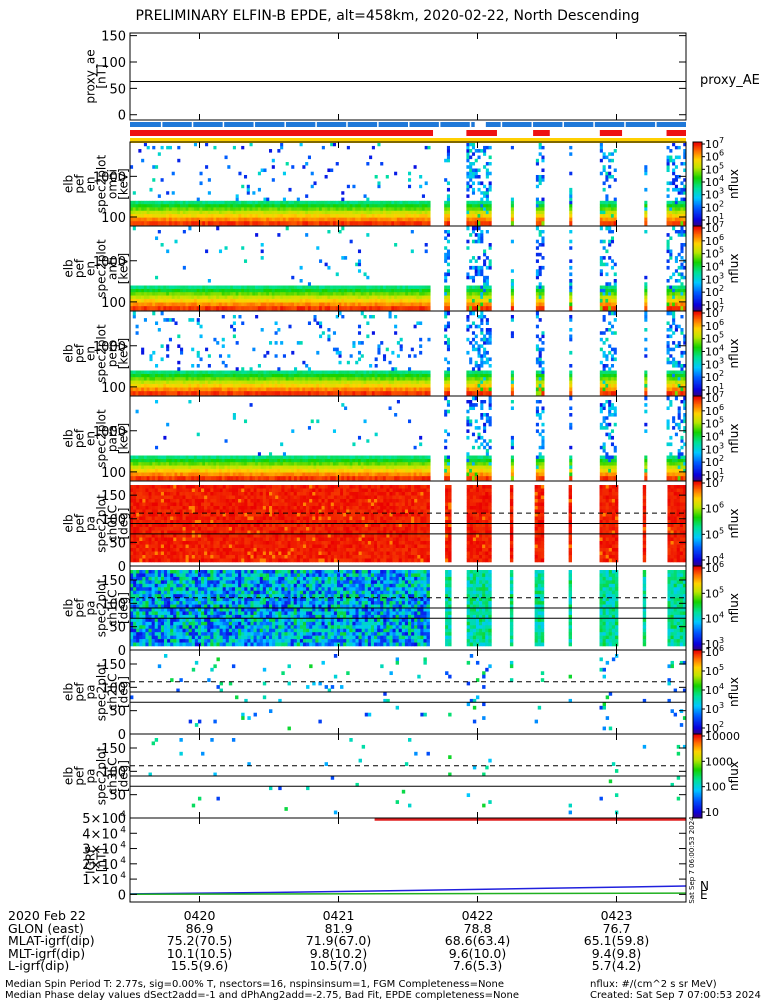 The image size is (775, 1000). Describe the element at coordinates (113, 268) in the screenshot. I see `ylabel-line: anti` at that location.